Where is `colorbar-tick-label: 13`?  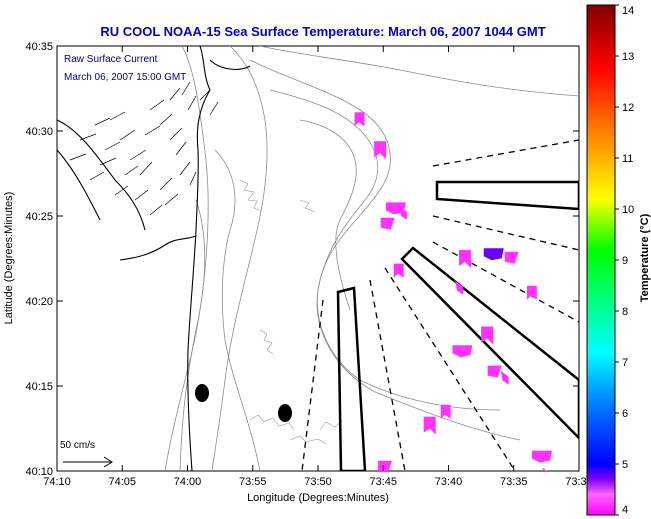
colorbar-tick-label: 13 is located at coordinates (628, 57).